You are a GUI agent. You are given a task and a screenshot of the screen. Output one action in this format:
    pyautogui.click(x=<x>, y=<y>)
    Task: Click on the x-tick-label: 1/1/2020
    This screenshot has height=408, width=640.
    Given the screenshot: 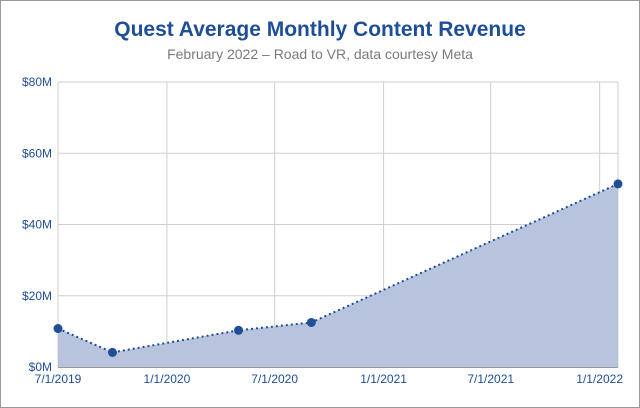 What is the action you would take?
    pyautogui.click(x=167, y=379)
    